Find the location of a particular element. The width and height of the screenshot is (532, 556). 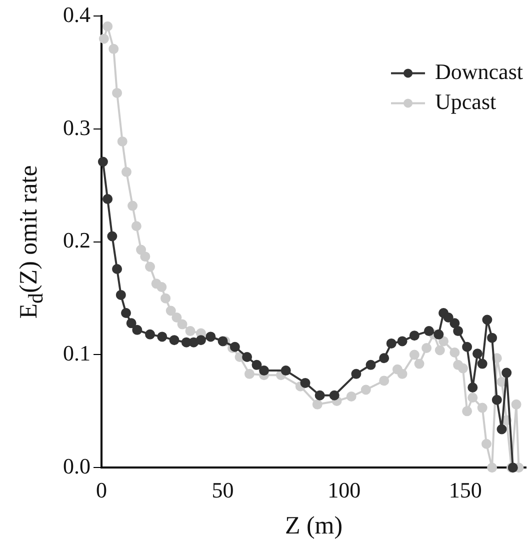

x-axis-title: Z (m) is located at coordinates (313, 526).